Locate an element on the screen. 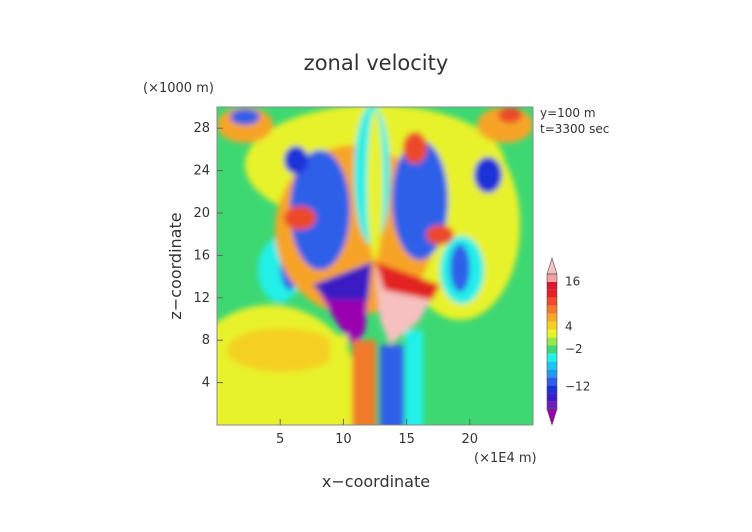 The width and height of the screenshot is (752, 532). x-tick-label: 10 is located at coordinates (343, 439).